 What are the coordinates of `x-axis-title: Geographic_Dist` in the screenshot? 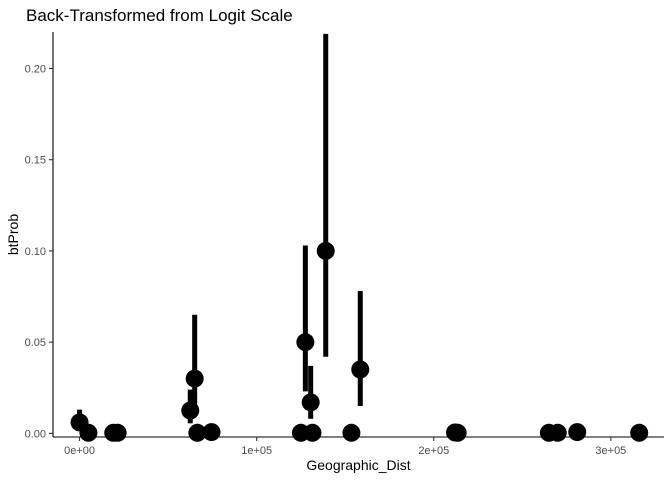 It's located at (358, 465).